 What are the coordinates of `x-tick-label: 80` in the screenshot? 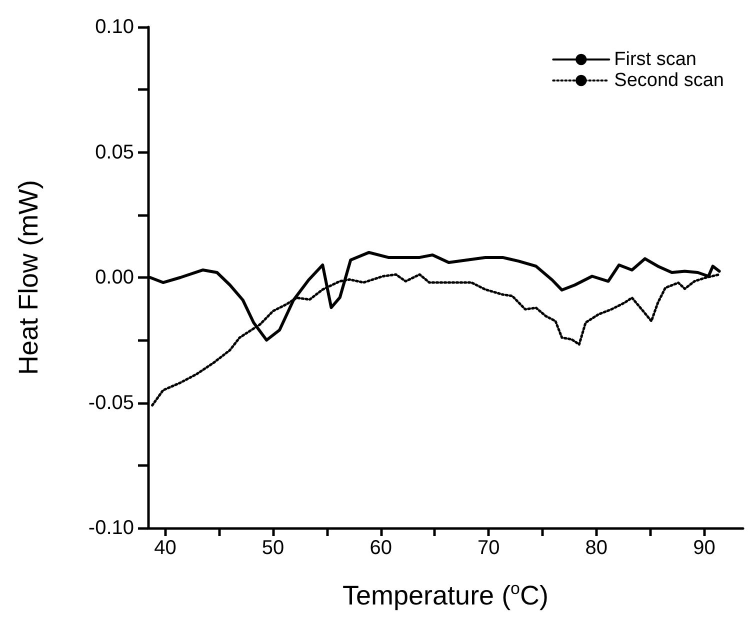 It's located at (596, 548).